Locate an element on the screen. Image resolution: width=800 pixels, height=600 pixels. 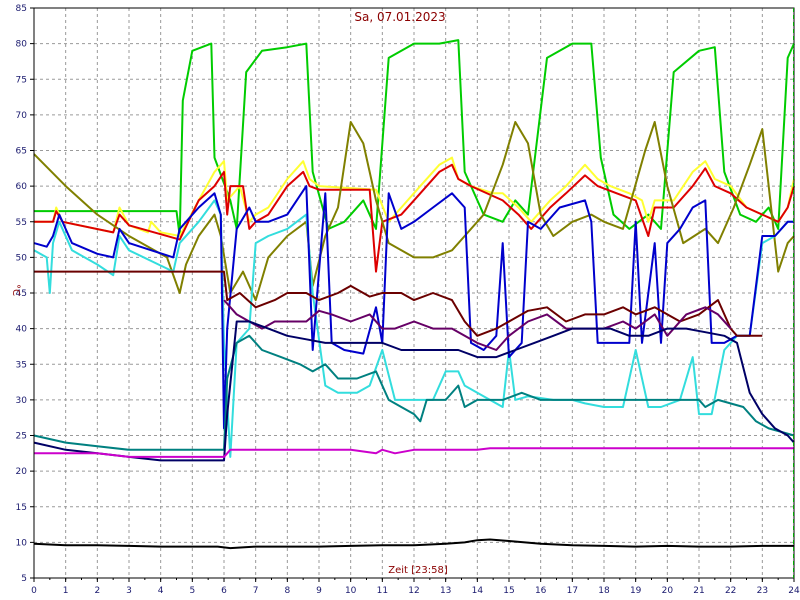
x-tick-label: 4 is located at coordinates (161, 591).